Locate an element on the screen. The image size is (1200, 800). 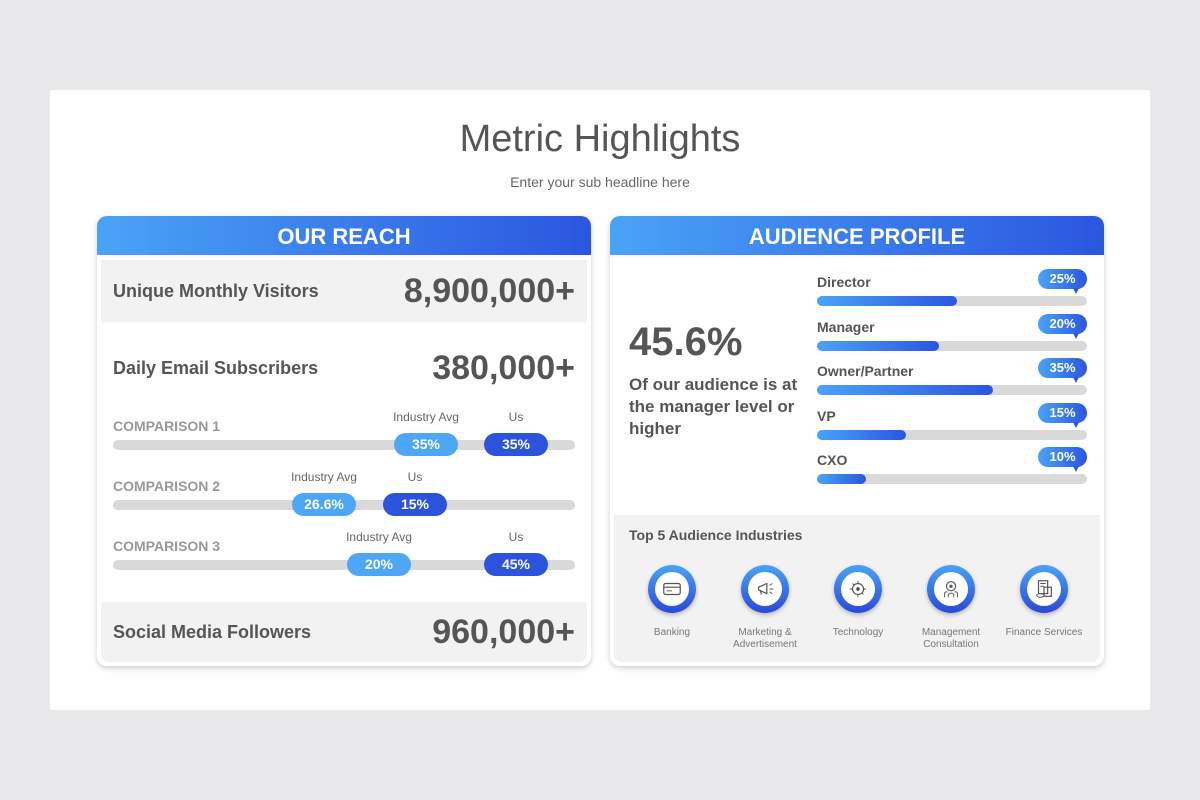
industry-label: Technology is located at coordinates (858, 632).